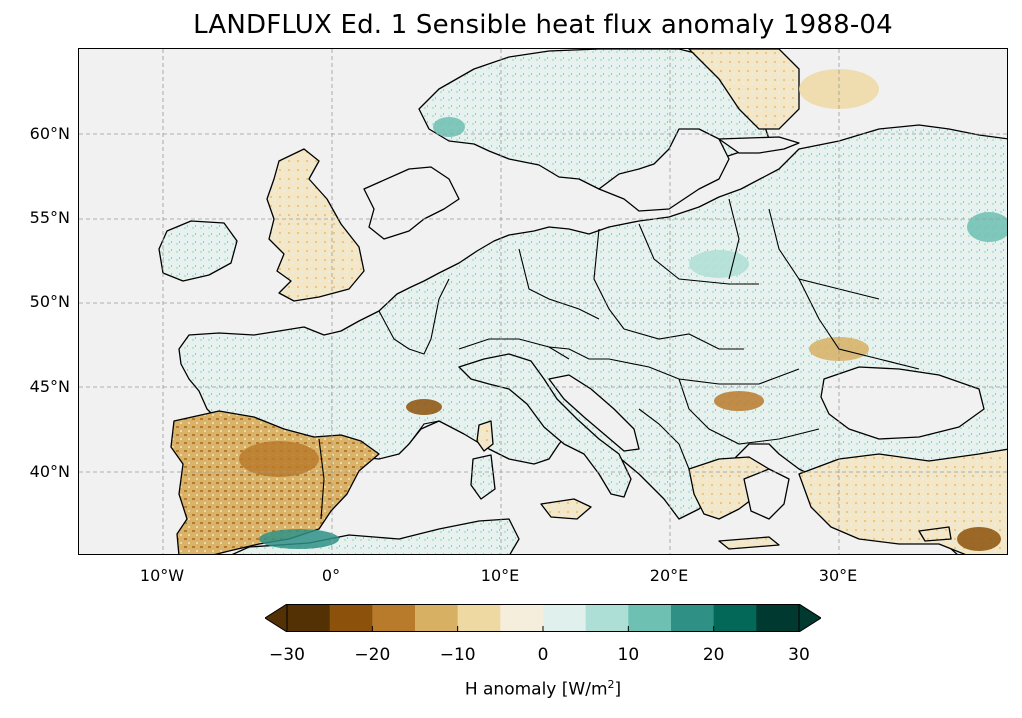  I want to click on colorbar-extend-max, so click(809, 618).